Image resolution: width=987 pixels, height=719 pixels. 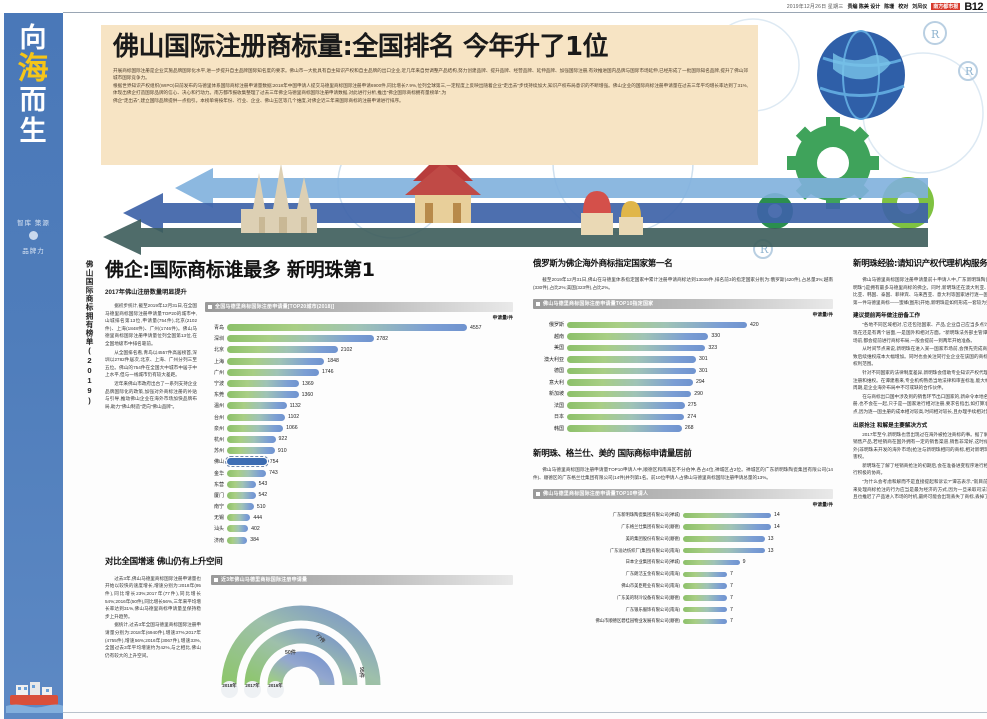 What do you see at coordinates (279, 198) in the screenshot?
I see `cathedral-icon` at bounding box center [279, 198].